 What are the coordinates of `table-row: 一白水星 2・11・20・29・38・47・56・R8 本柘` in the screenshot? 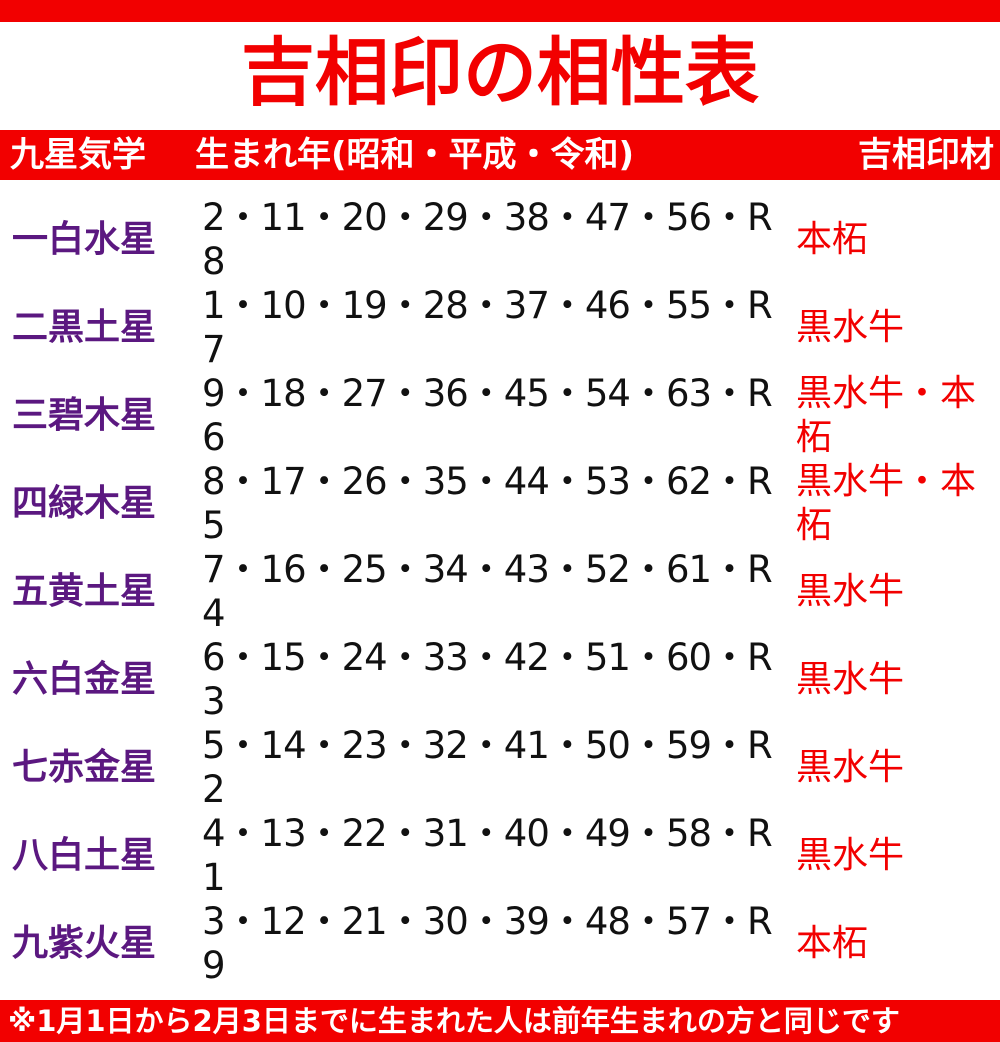 It's located at (500, 240).